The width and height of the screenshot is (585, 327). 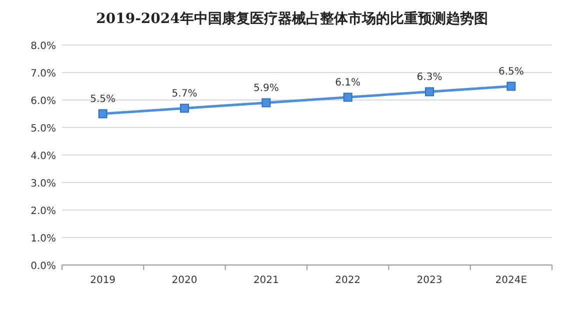 What do you see at coordinates (429, 280) in the screenshot?
I see `x-tick-label: 2023` at bounding box center [429, 280].